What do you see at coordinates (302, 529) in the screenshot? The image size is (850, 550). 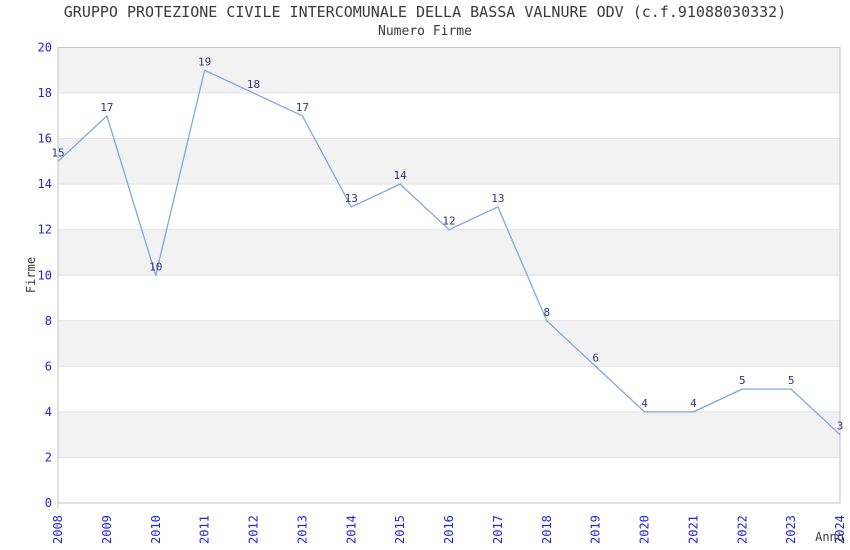 I see `x-tick-label: 2013` at bounding box center [302, 529].